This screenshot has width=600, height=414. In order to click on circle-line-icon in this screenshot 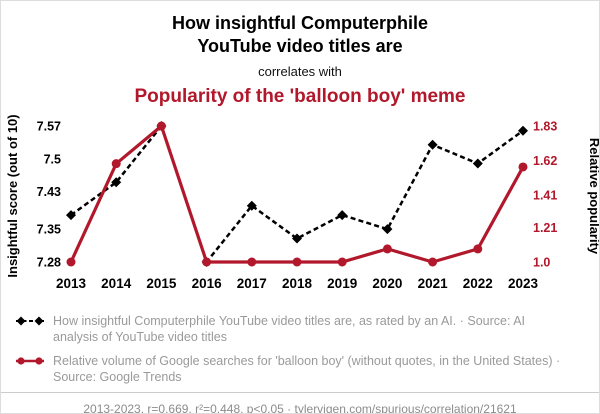, I will do `click(30, 360)`.